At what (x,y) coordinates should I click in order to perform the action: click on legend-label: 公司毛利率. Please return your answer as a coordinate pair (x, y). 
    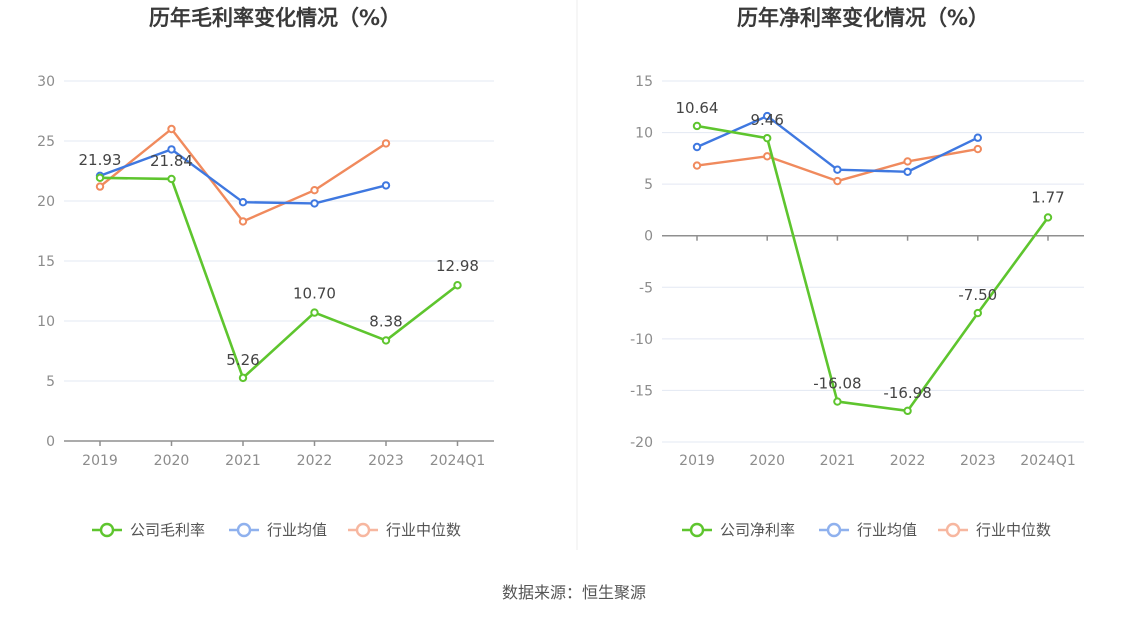
    Looking at the image, I should click on (167, 530).